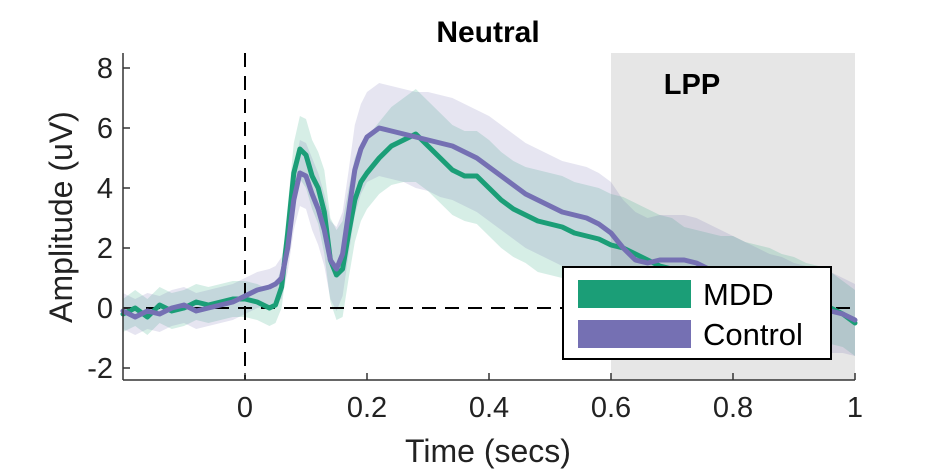 The image size is (945, 472). I want to click on lpp-region-label: LPP, so click(692, 85).